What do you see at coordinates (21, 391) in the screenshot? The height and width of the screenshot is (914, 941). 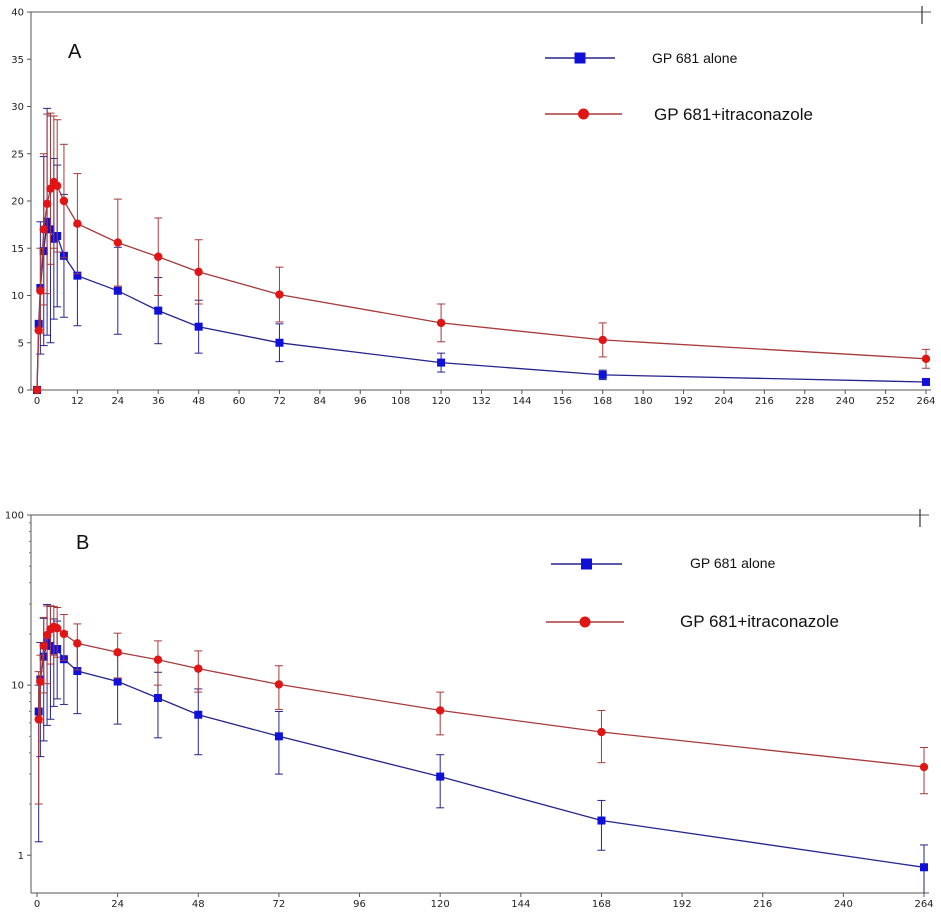 I see `y-tick-label: 0` at bounding box center [21, 391].